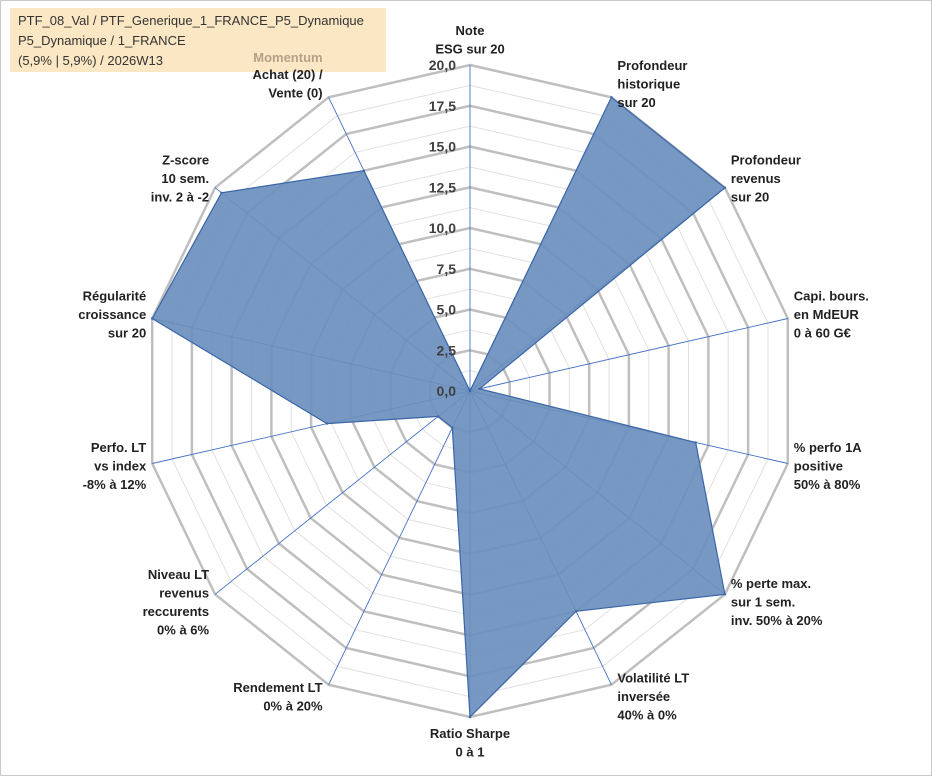 The height and width of the screenshot is (776, 932). I want to click on axis-label-line: -8% à 12%, so click(115, 484).